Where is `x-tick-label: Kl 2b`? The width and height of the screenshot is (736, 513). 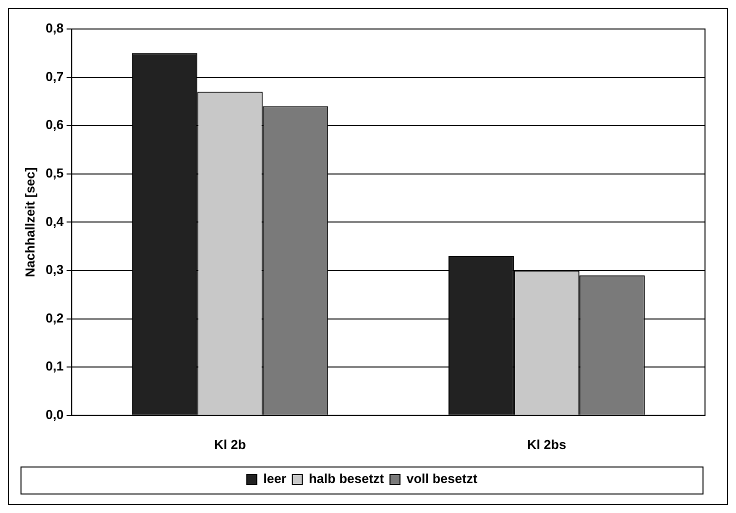 x-tick-label: Kl 2b is located at coordinates (230, 444).